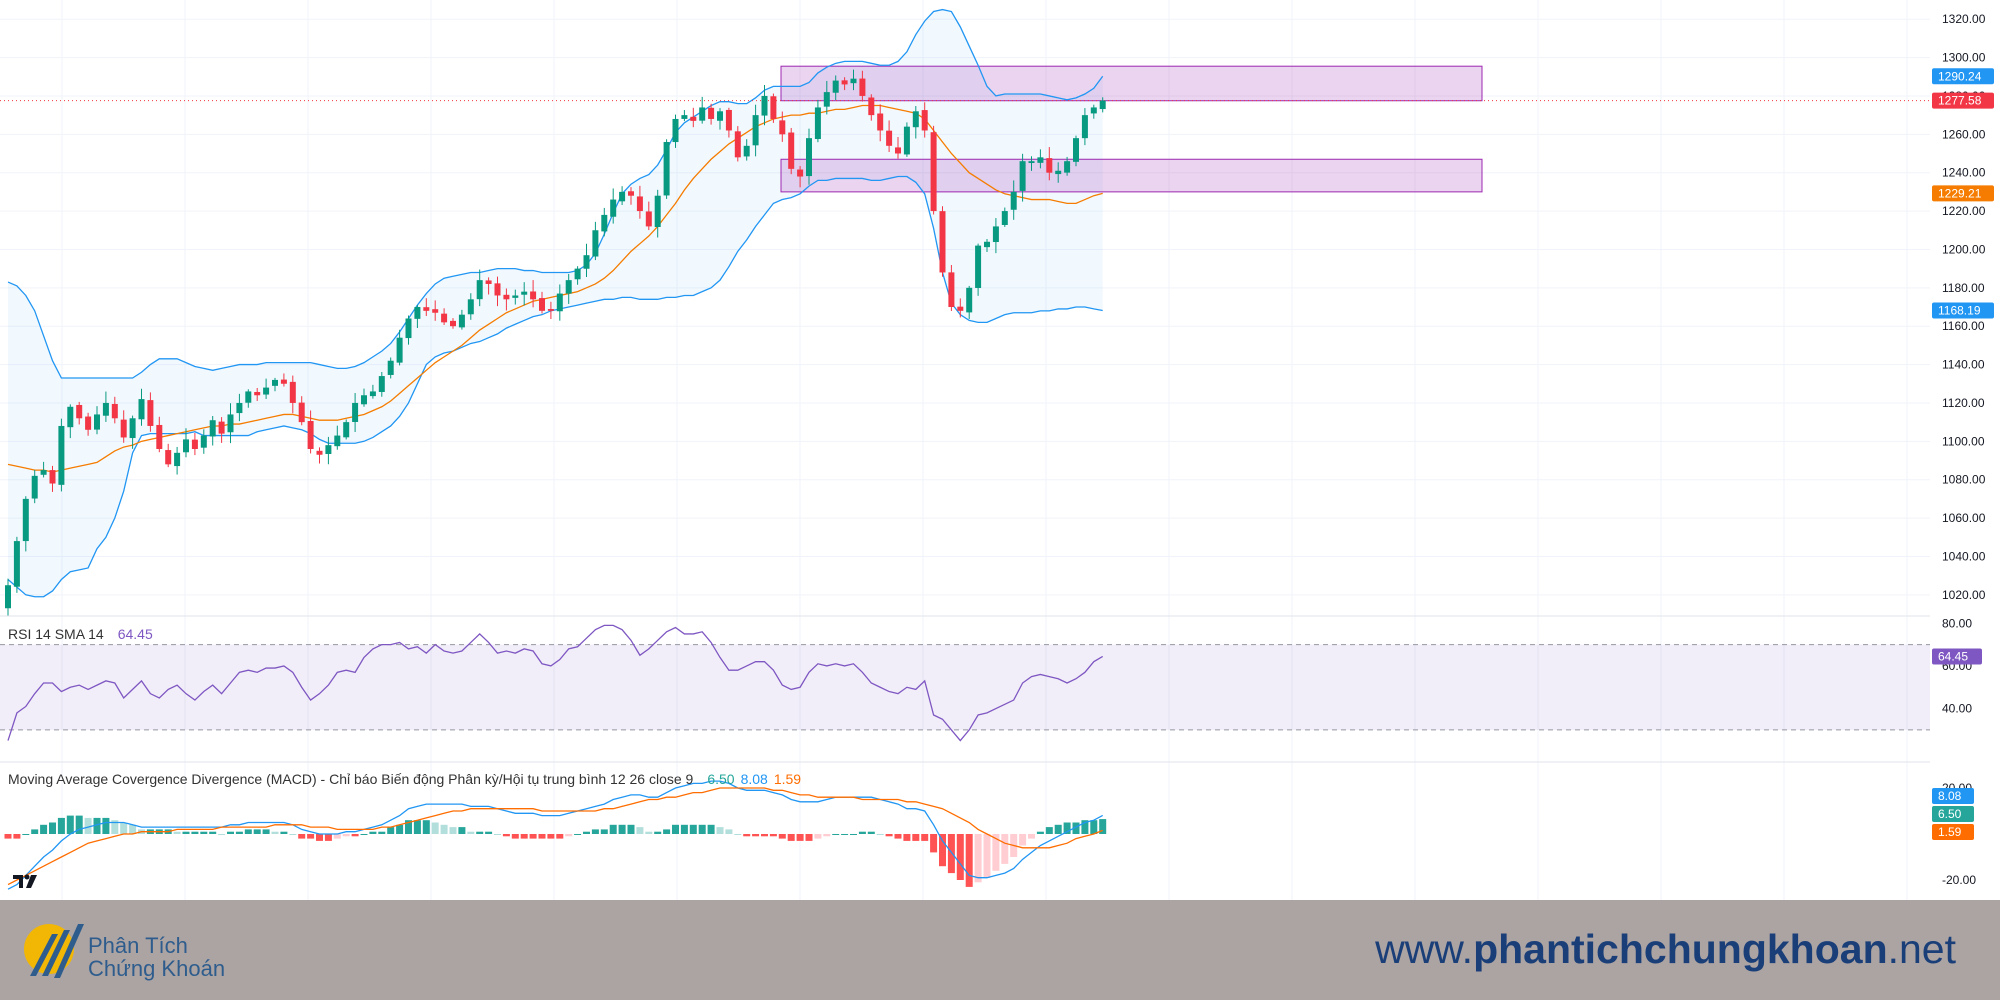 The height and width of the screenshot is (1000, 2000). Describe the element at coordinates (1424, 949) in the screenshot. I see `site-prefix: www.` at that location.